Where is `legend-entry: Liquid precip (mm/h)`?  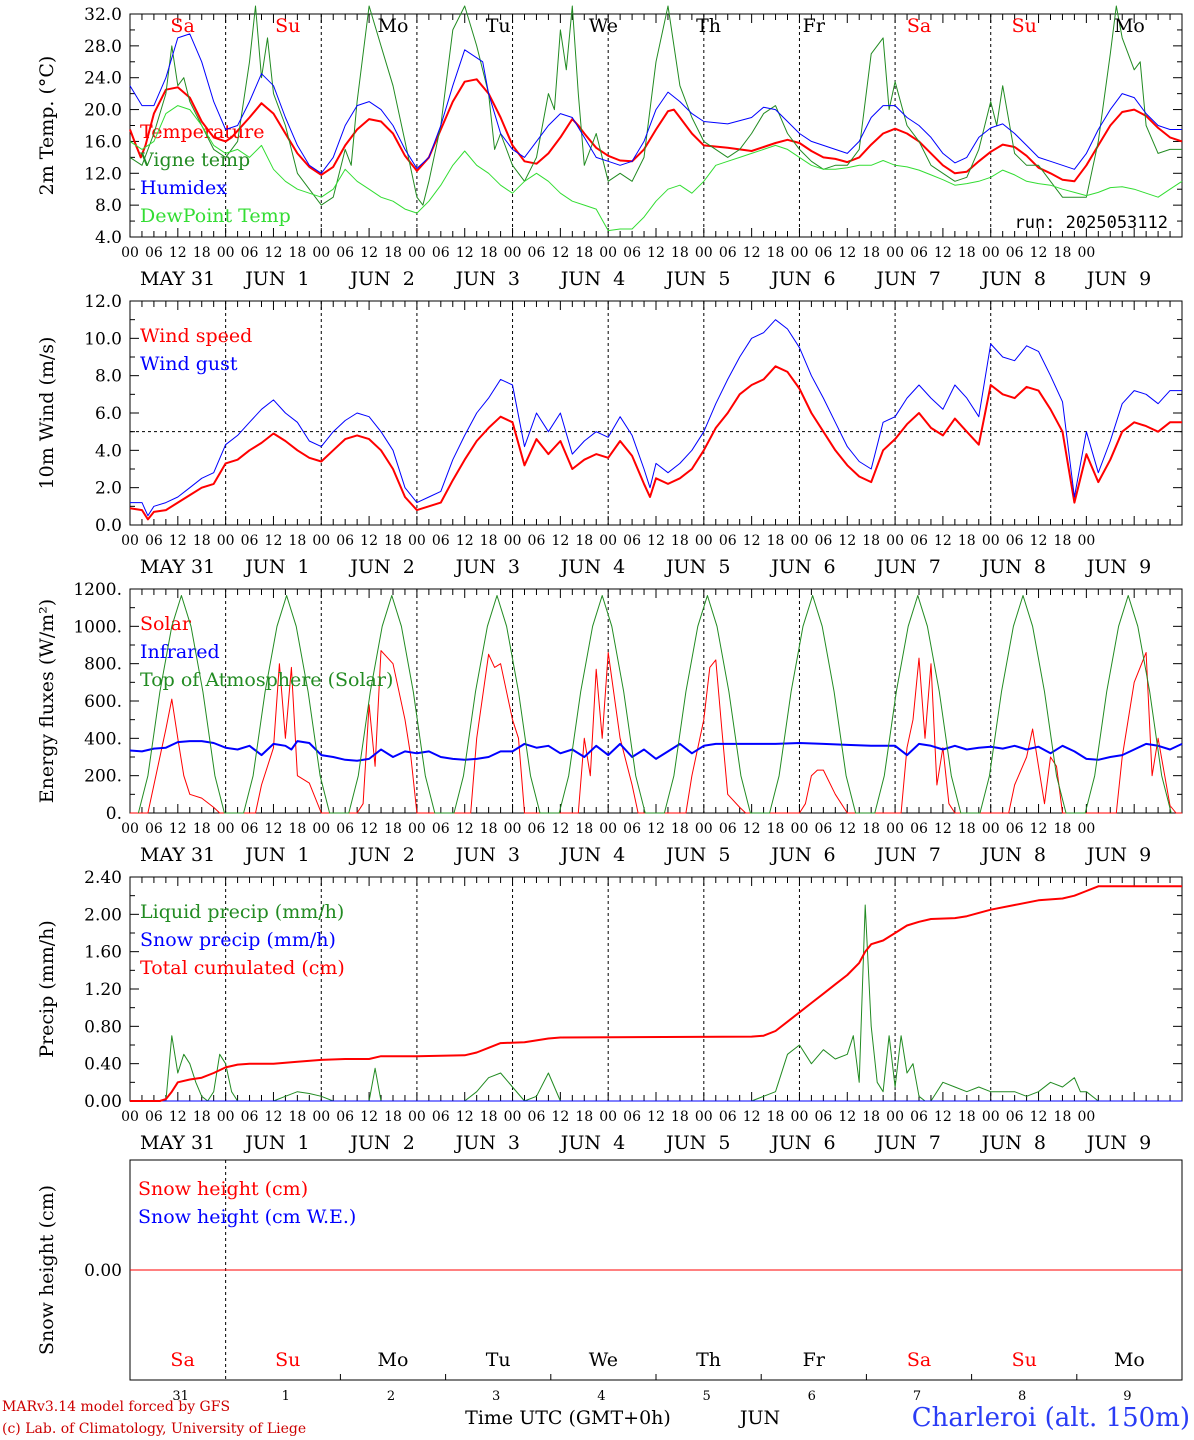 legend-entry: Liquid precip (mm/h) is located at coordinates (242, 912).